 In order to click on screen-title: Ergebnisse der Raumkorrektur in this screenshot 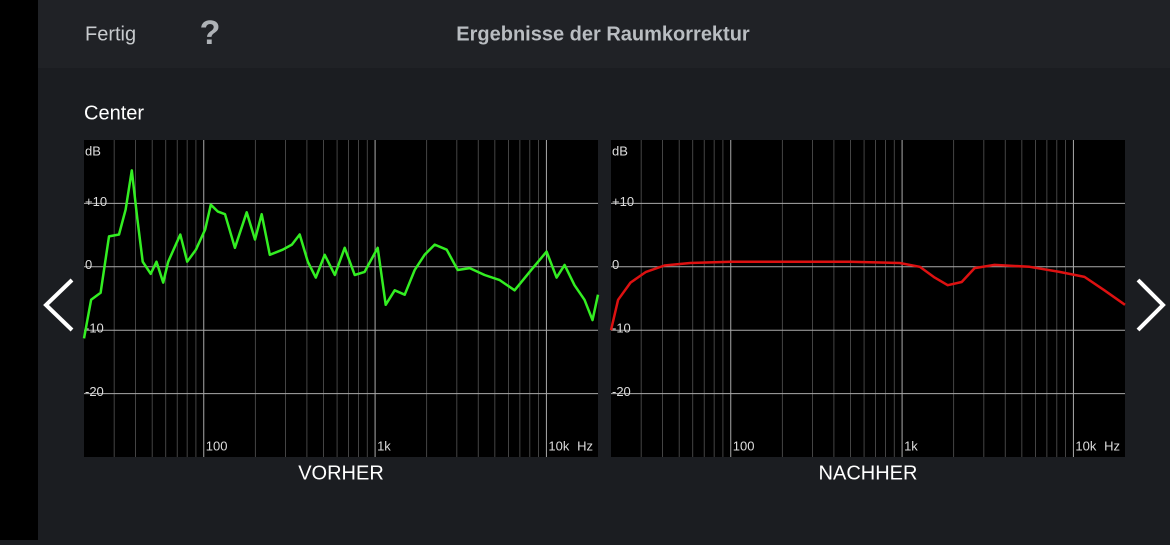, I will do `click(603, 34)`.